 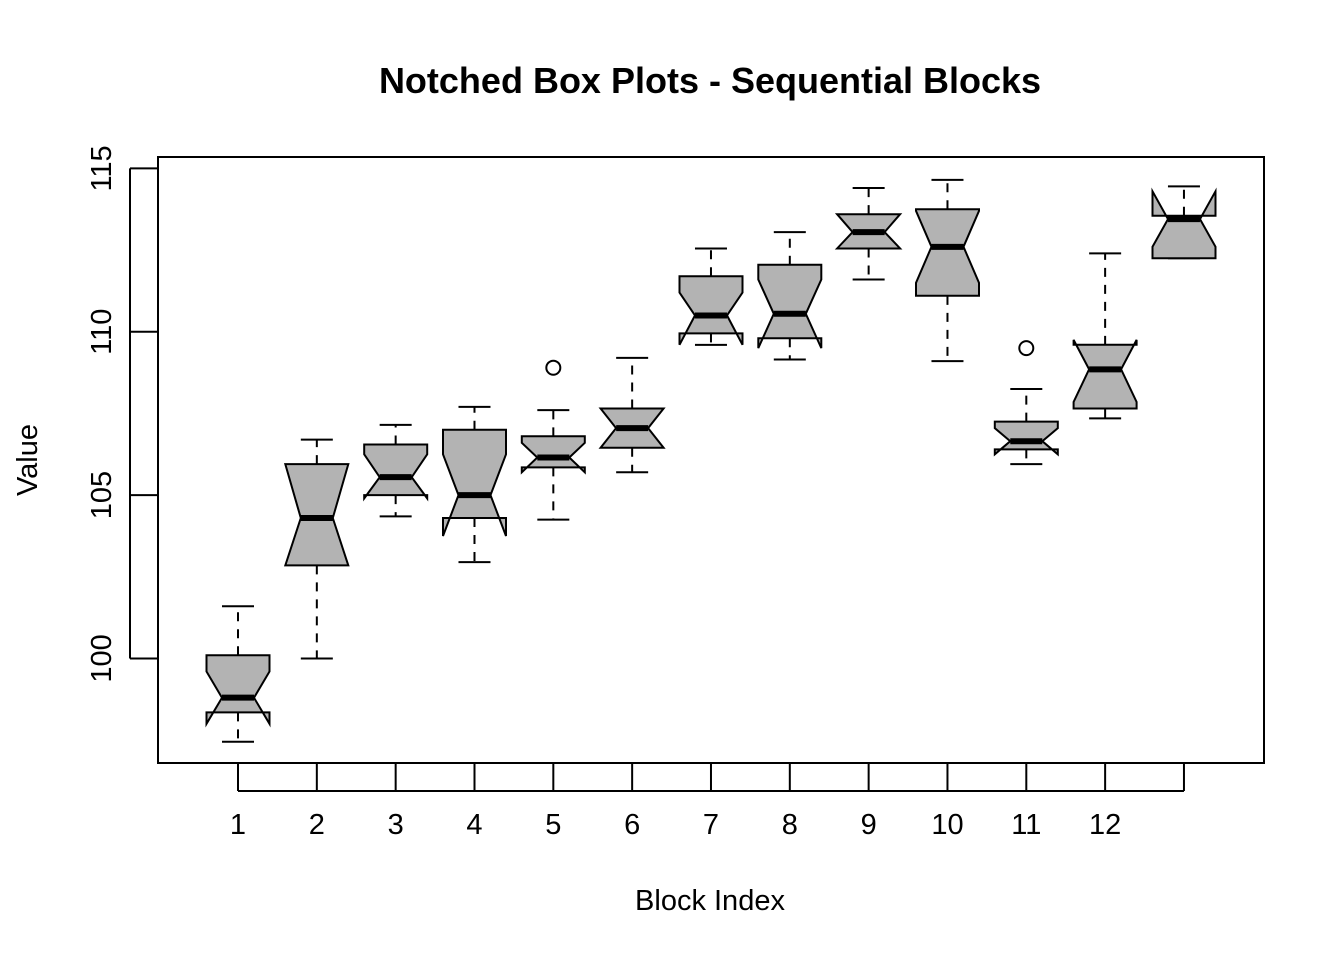 I want to click on x-axis-ticks: 1 2 3 4 5 6 7 8 9 10 11 12, so click(x=707, y=802).